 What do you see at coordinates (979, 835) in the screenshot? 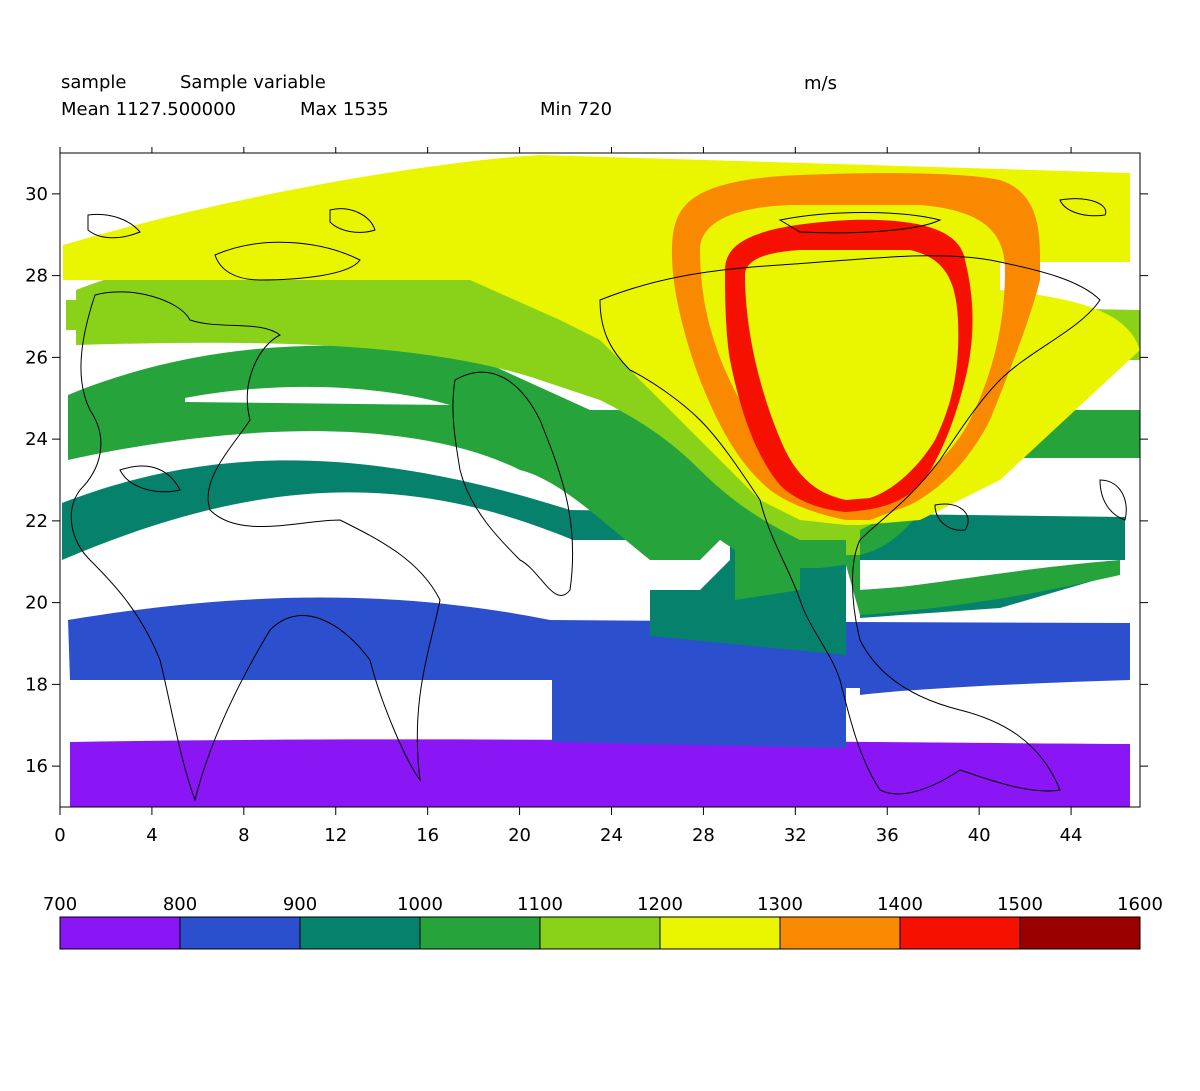
I see `x-tick-label: 40` at bounding box center [979, 835].